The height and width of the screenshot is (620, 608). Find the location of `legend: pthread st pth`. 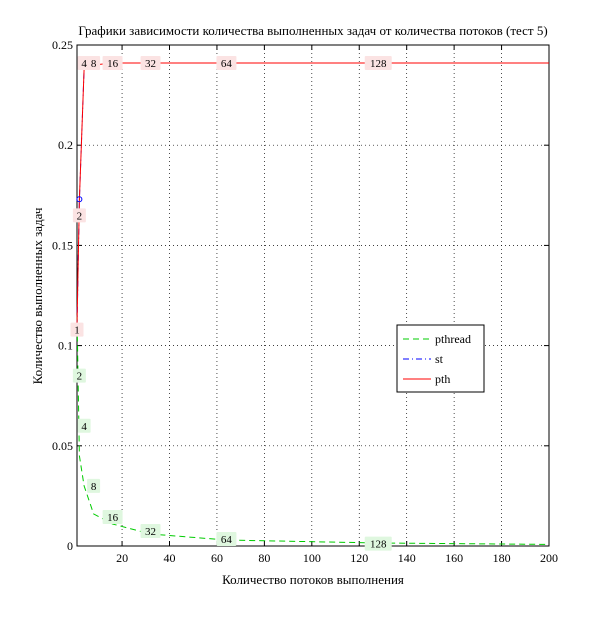

legend: pthread st pth is located at coordinates (440, 358).